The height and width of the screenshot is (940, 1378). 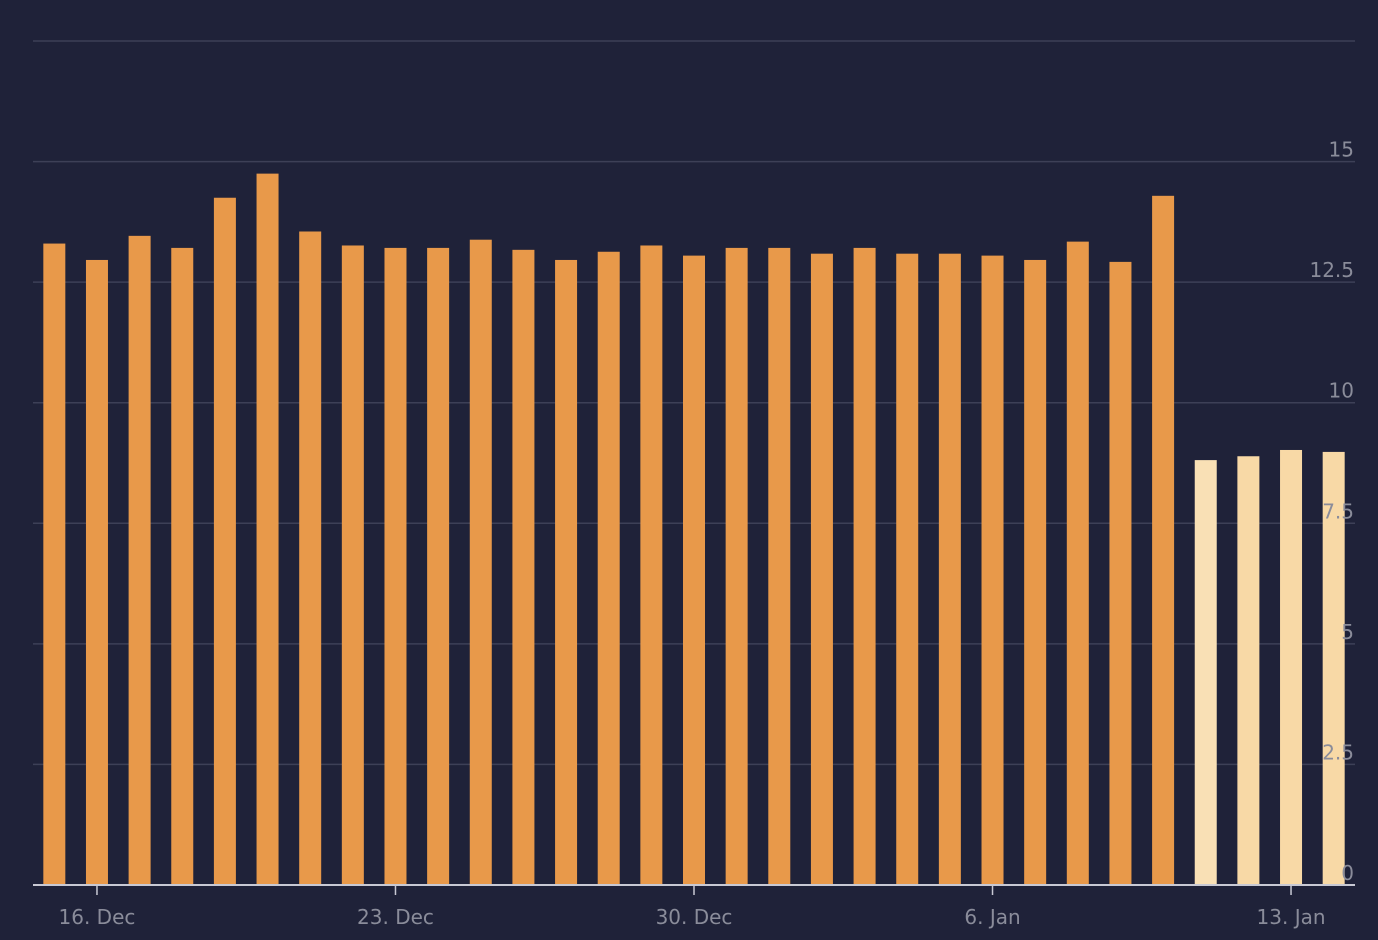 I want to click on y-tick-label: 12.5, so click(x=1331, y=270).